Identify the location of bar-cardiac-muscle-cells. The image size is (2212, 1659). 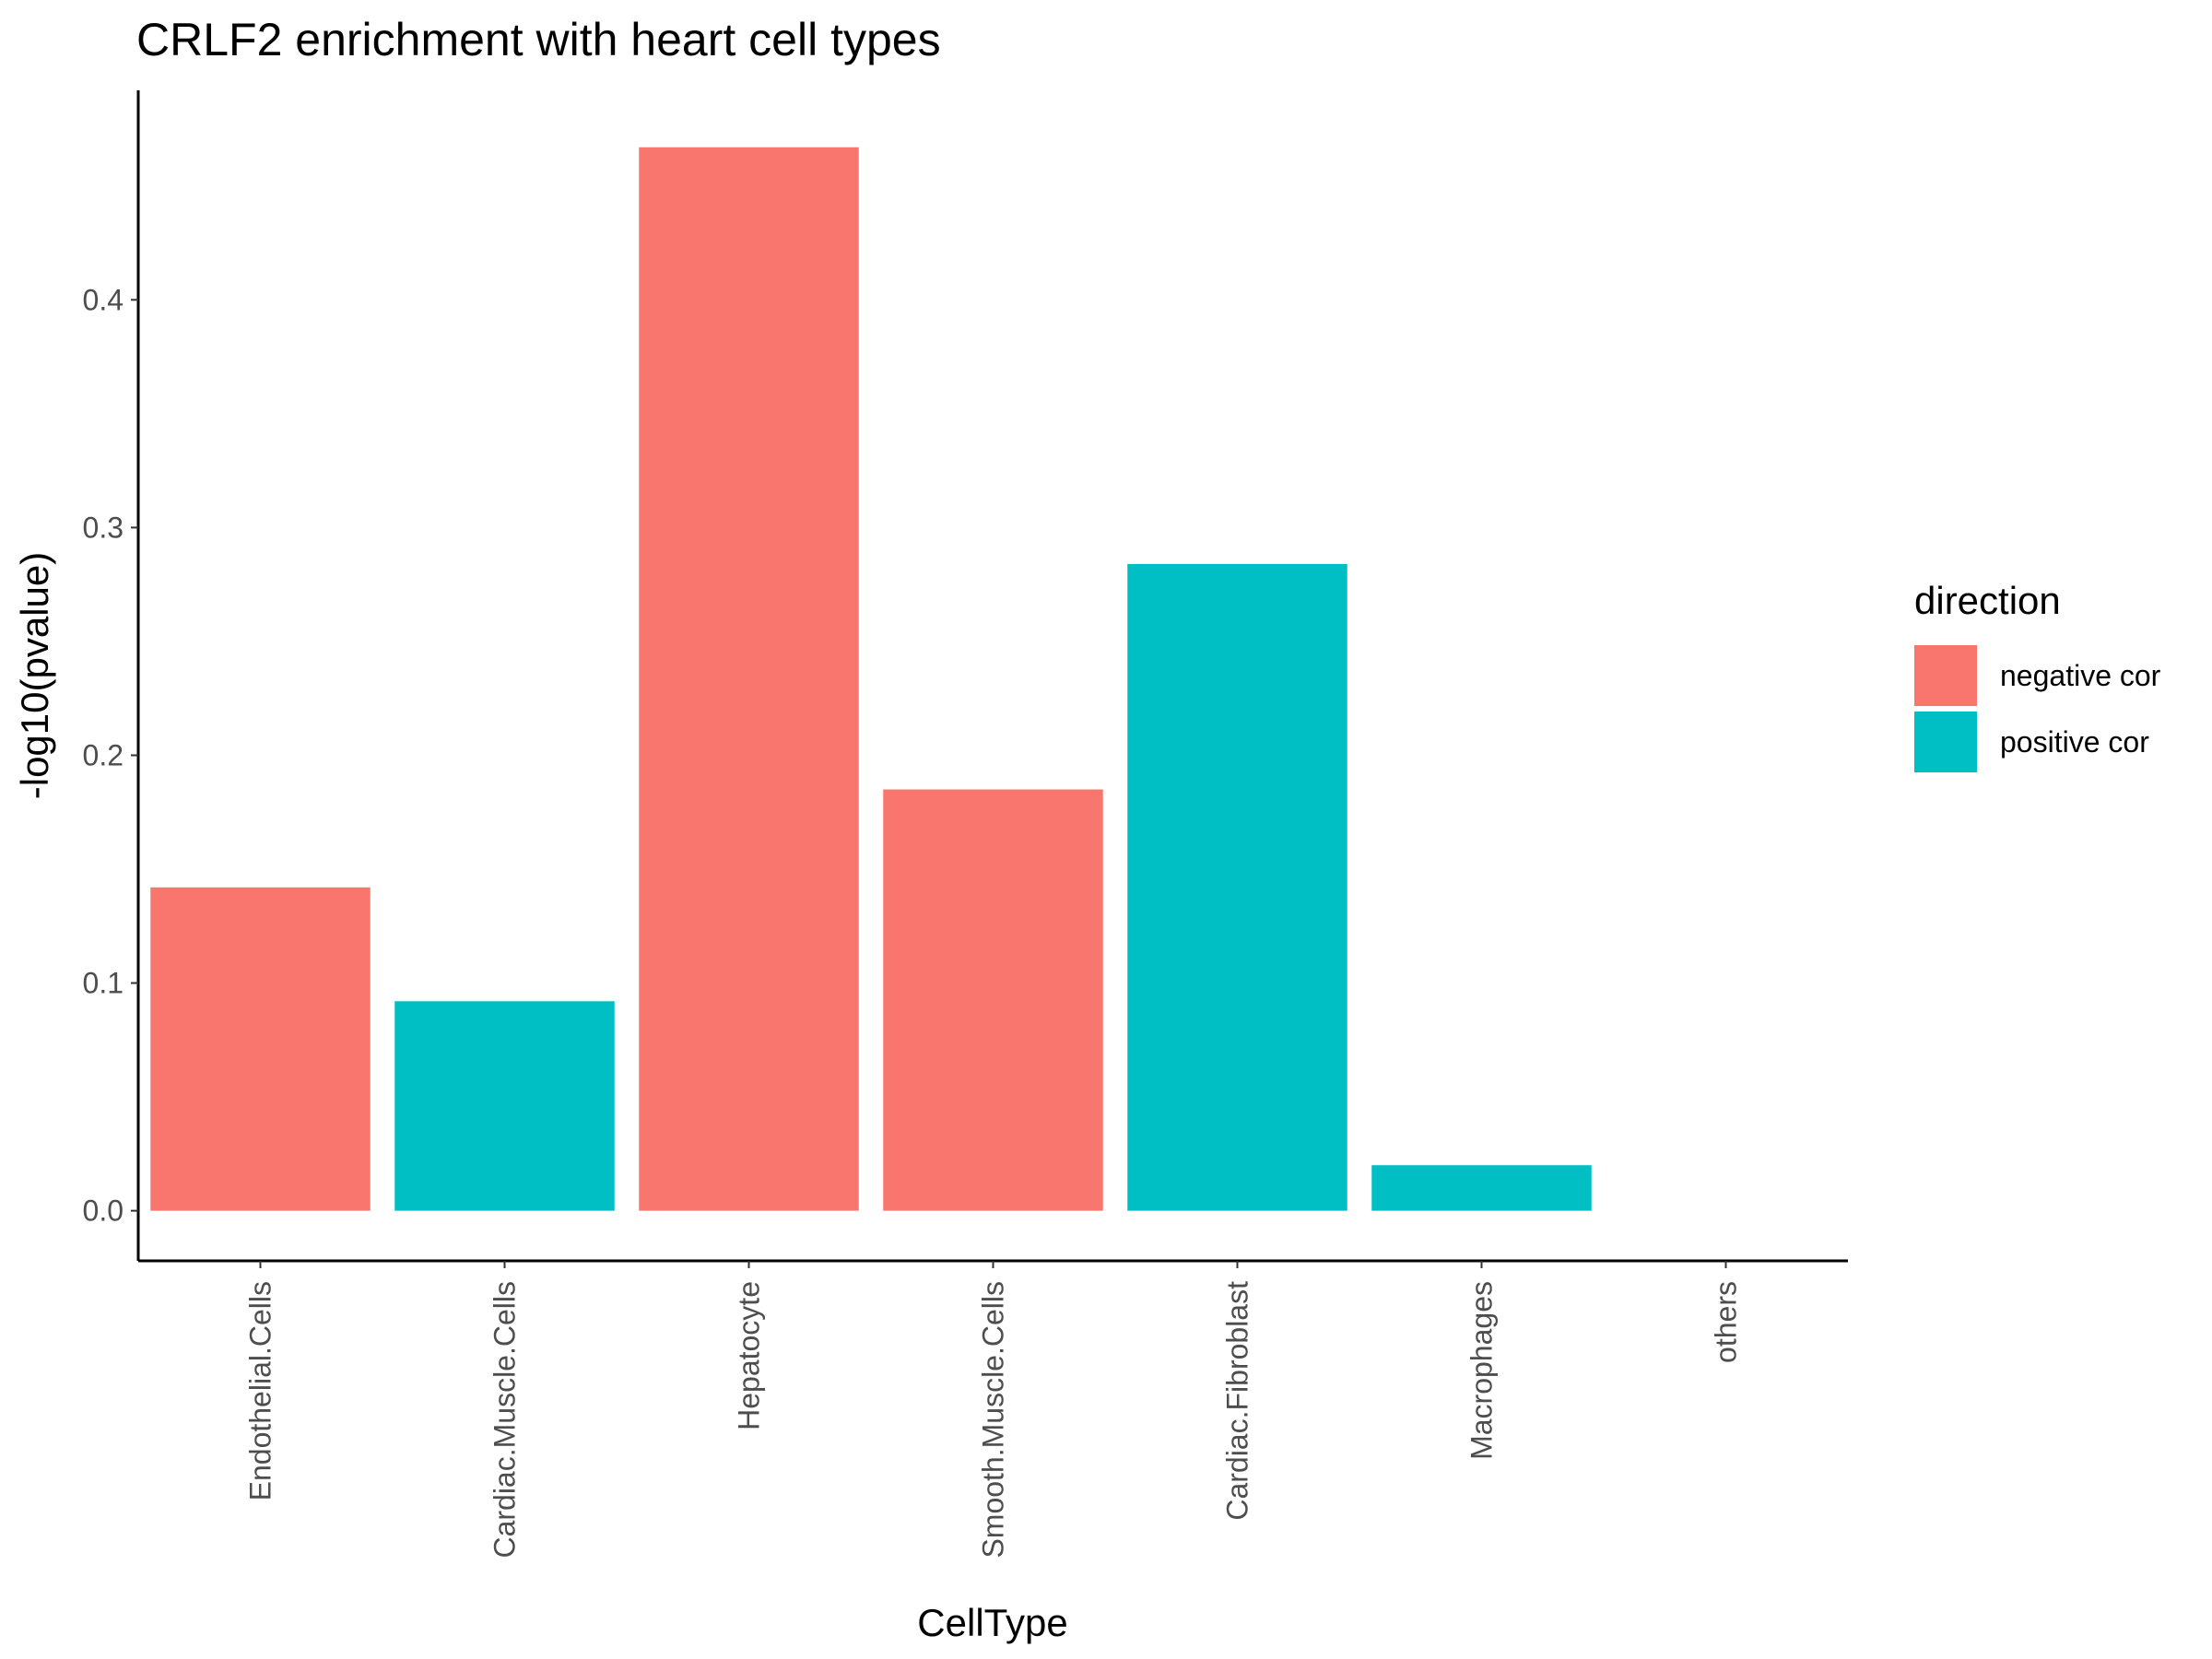
(504, 1106).